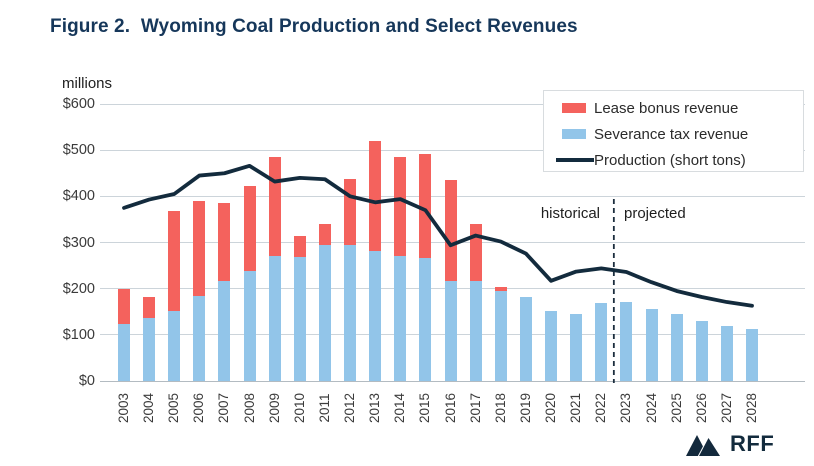 The image size is (814, 466). Describe the element at coordinates (726, 408) in the screenshot. I see `x-axis-tick-label-2027: 2027` at that location.